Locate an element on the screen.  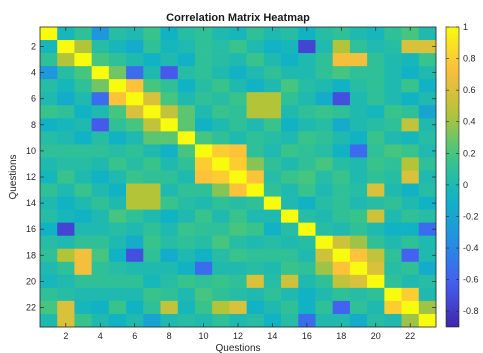
y-tick-label: 22 is located at coordinates (31, 307).